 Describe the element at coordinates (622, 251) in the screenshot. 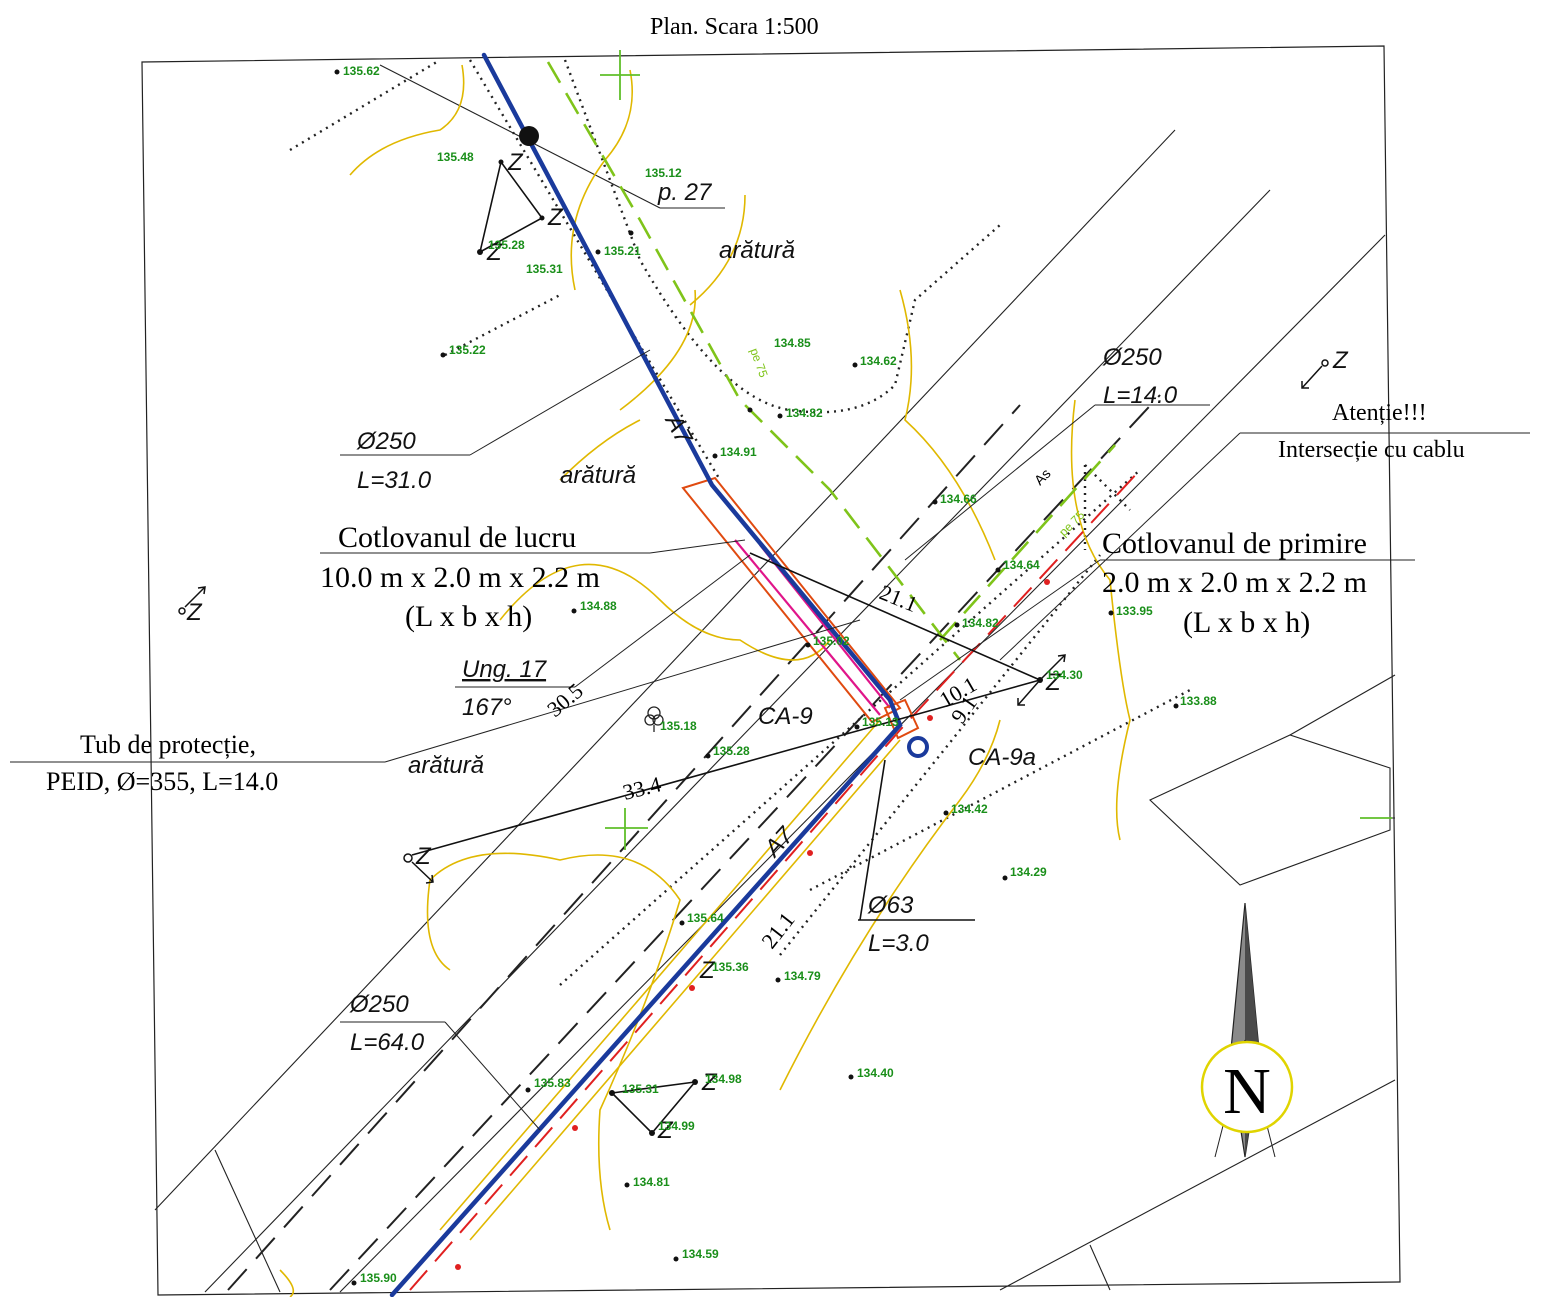

I see `elevation-label: 135.21` at that location.